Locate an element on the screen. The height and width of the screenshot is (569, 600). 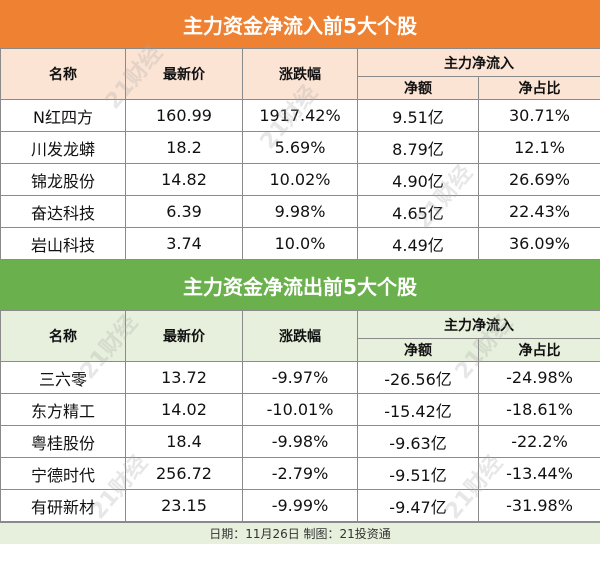
stock-net: 4.65亿 is located at coordinates (418, 211).